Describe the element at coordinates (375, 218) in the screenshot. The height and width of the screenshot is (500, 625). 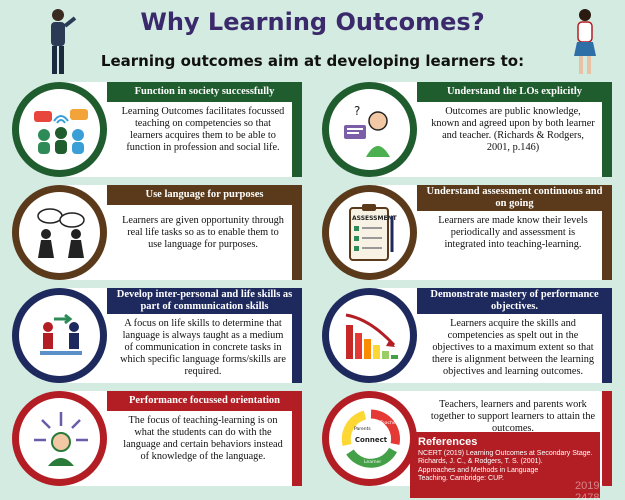
I see `clipboard-label: ASSESSMENT` at that location.